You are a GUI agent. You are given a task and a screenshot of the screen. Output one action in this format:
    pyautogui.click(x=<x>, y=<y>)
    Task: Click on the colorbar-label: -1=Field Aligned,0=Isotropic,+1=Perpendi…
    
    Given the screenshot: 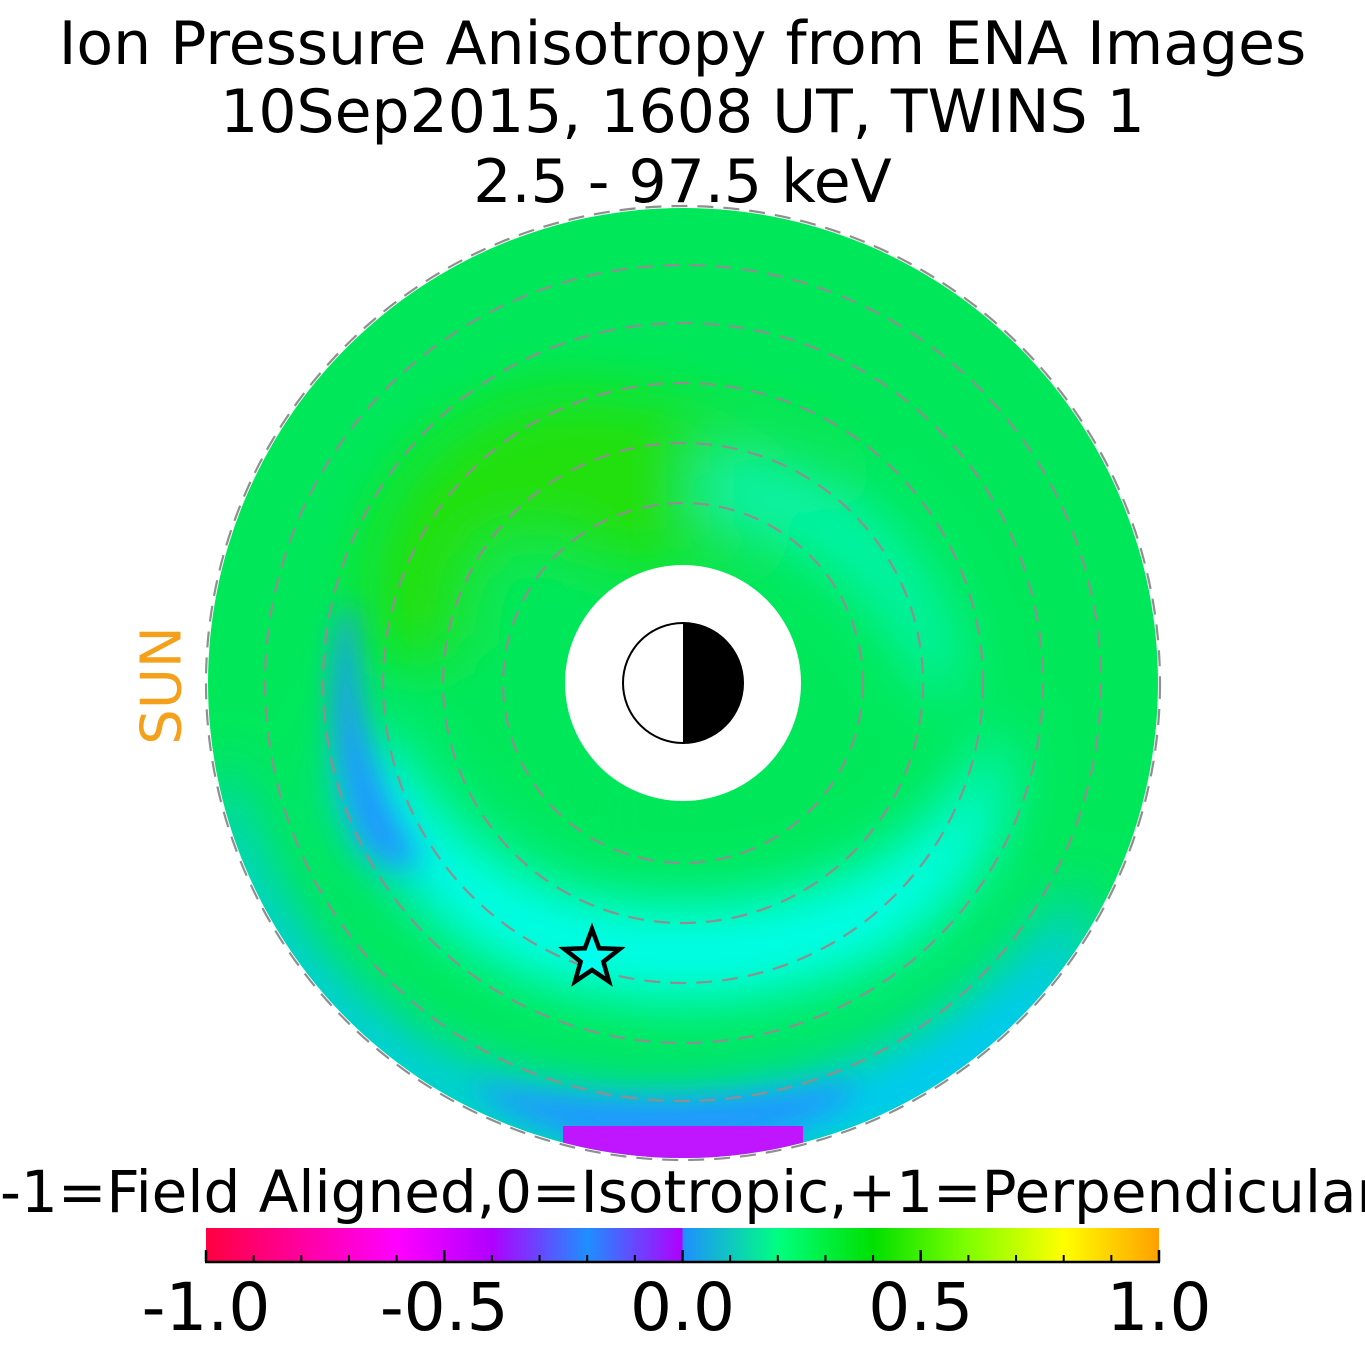 What is the action you would take?
    pyautogui.click(x=682, y=1192)
    